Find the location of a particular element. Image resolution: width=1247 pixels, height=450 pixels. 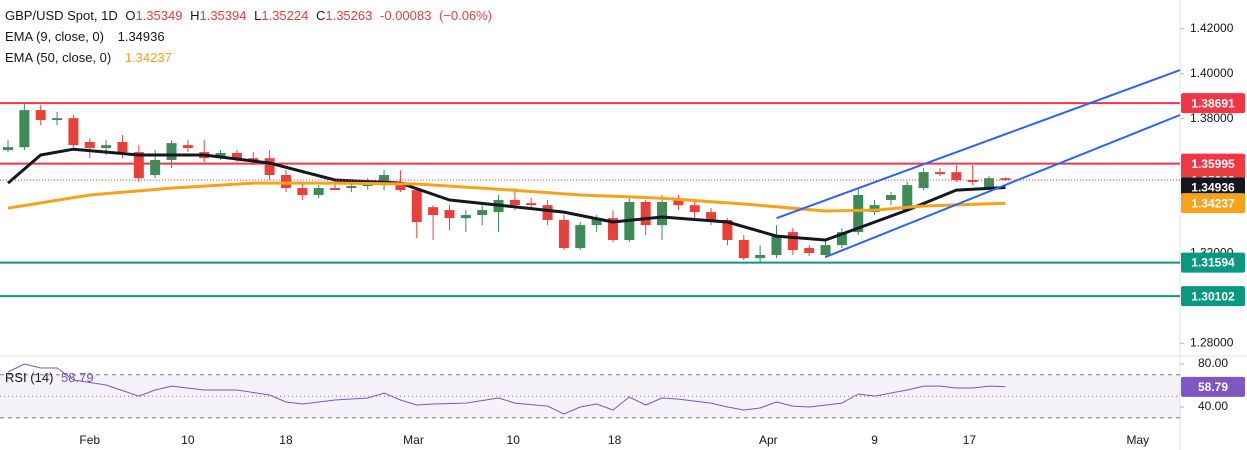

price-label-text: 1.35995 is located at coordinates (1213, 164).